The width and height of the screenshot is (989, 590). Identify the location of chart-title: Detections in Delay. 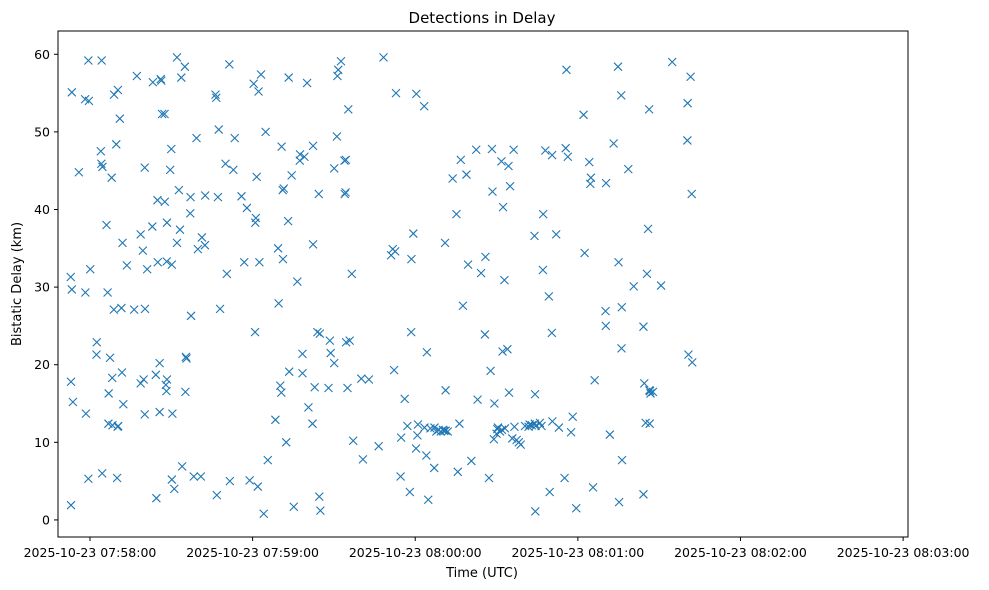
(482, 18).